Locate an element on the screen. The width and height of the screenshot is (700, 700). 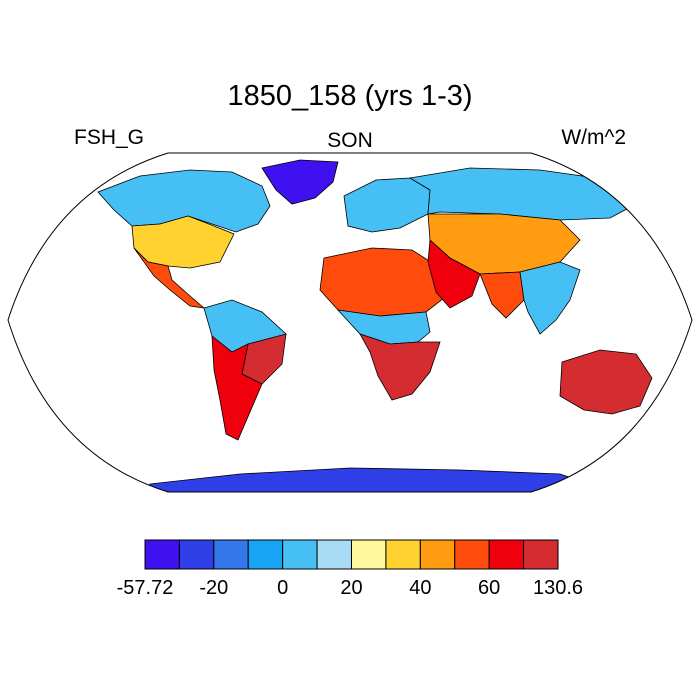
region-north-africa is located at coordinates (382, 282).